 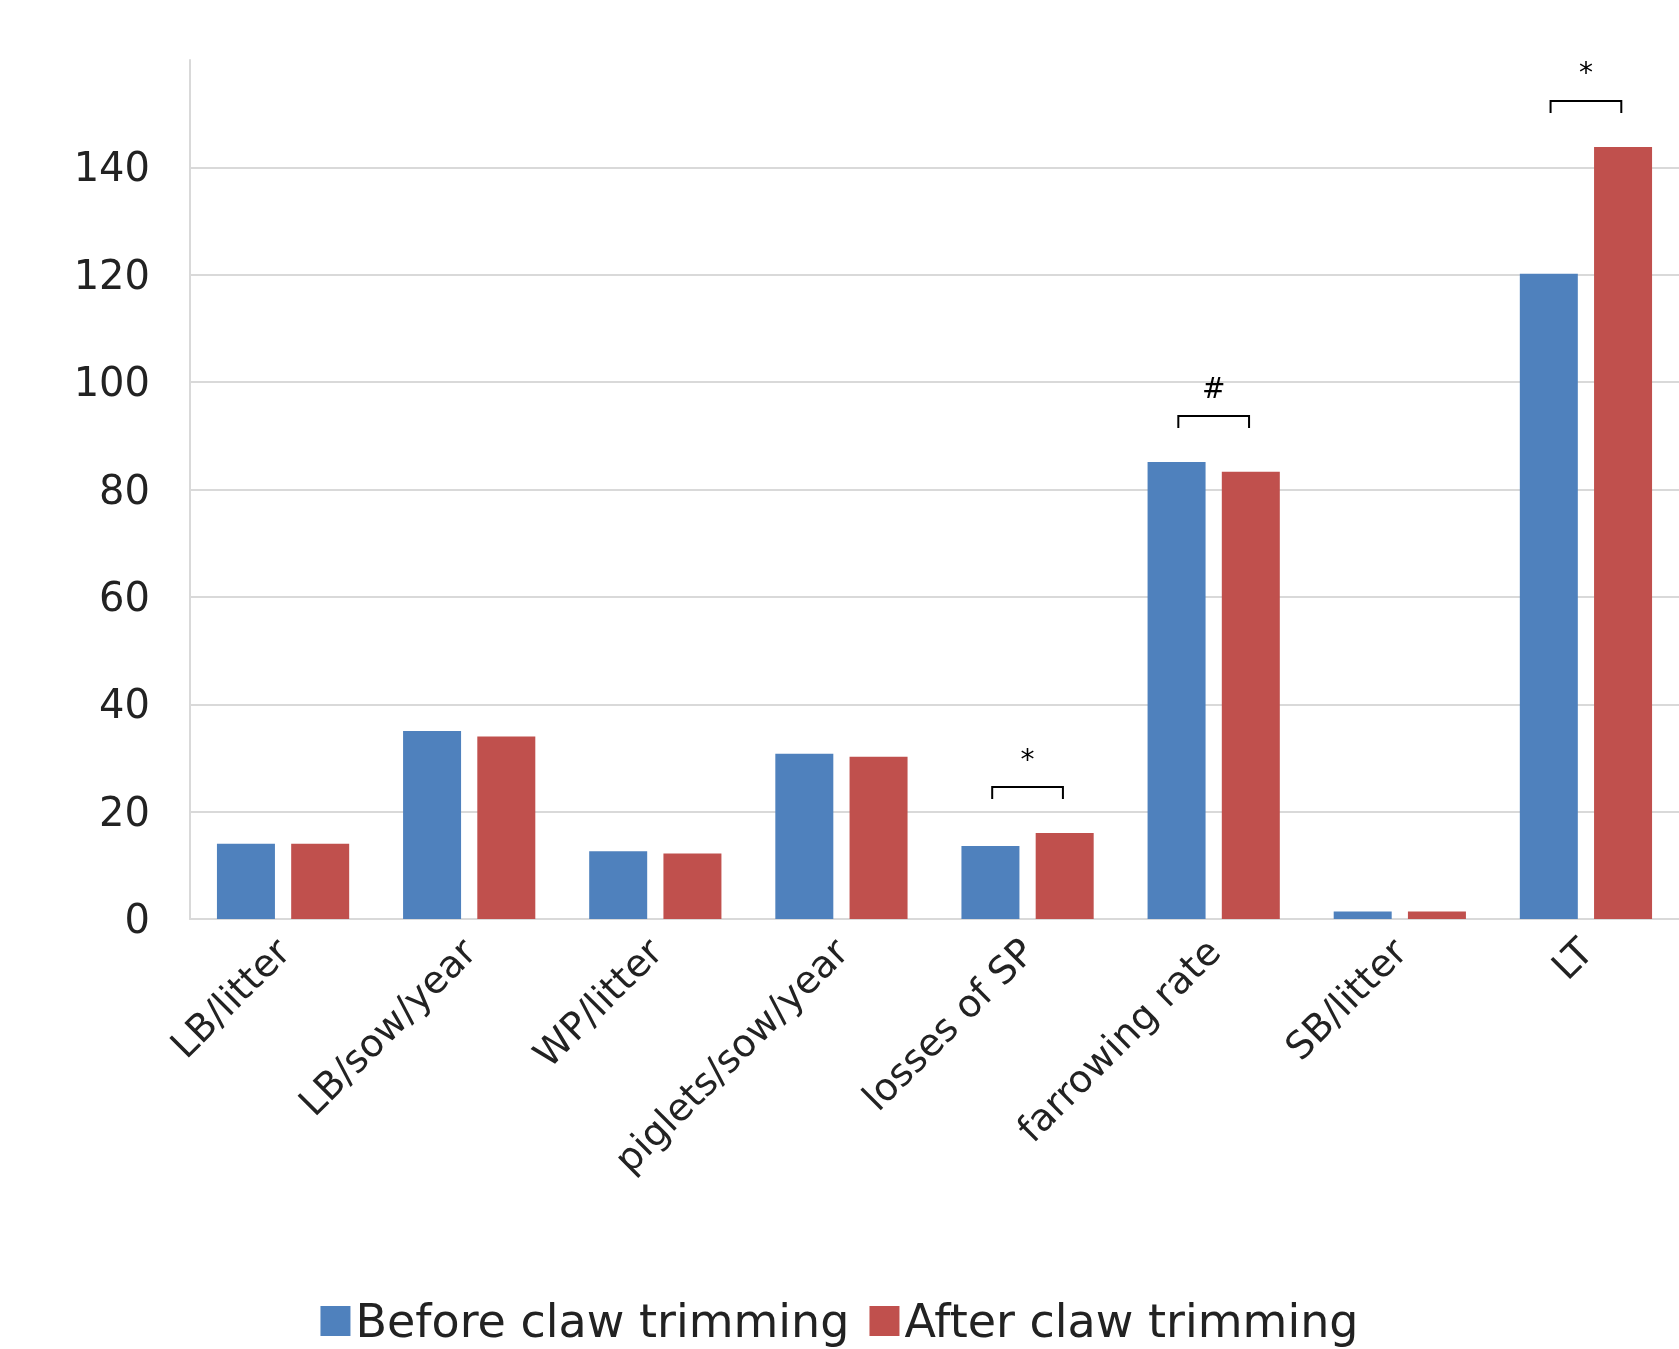 I want to click on y-tick-label: 40, so click(x=124, y=704).